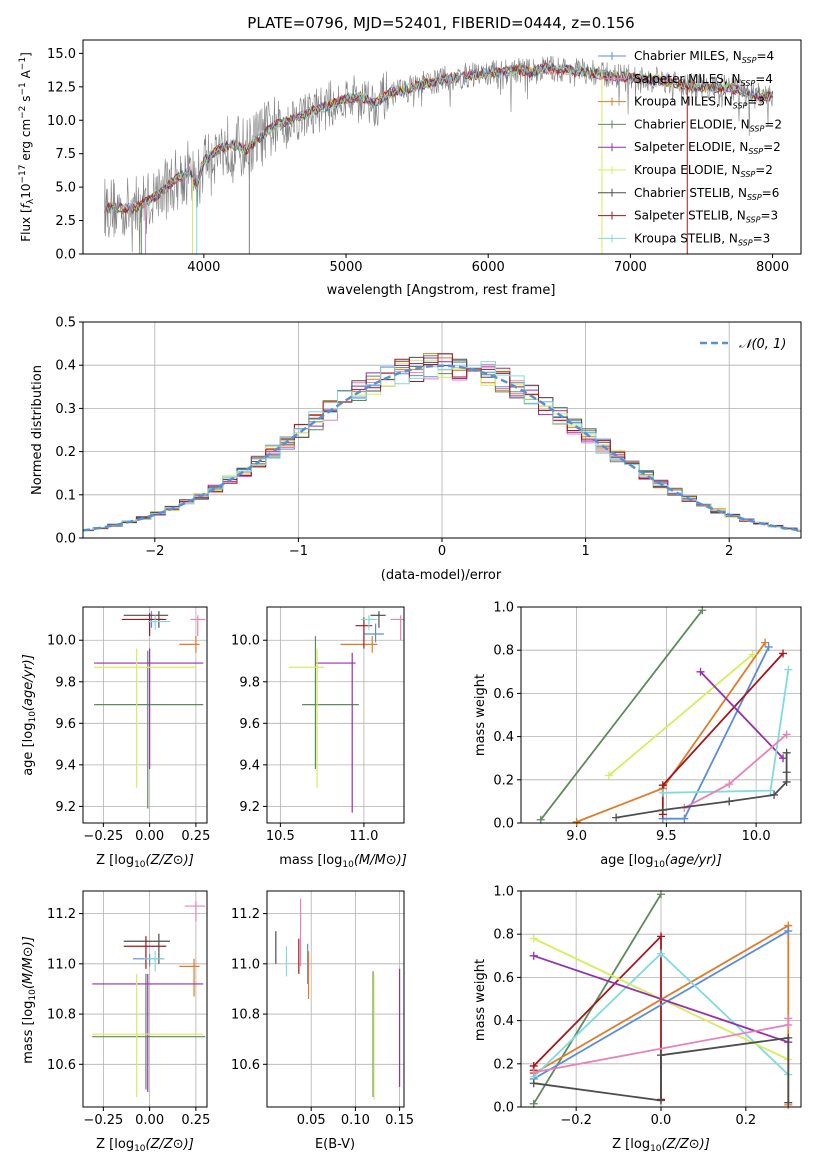  What do you see at coordinates (335, 999) in the screenshot?
I see `mass-vs-ebv-axes-frame` at bounding box center [335, 999].